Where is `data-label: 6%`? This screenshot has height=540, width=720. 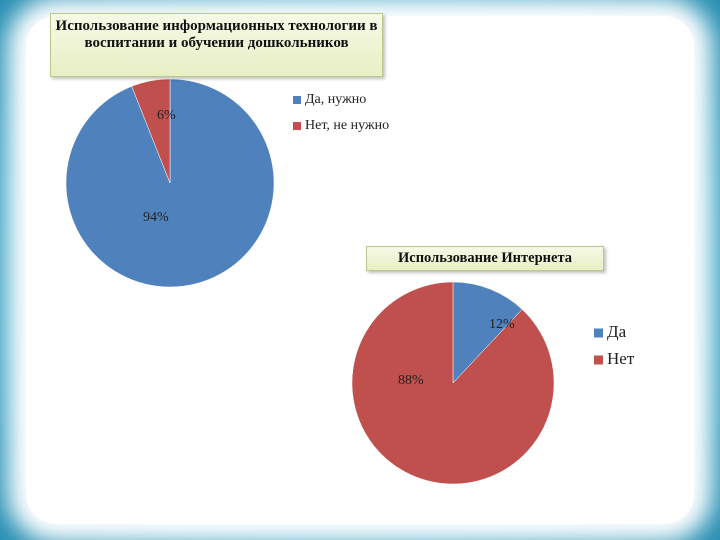 data-label: 6% is located at coordinates (166, 115).